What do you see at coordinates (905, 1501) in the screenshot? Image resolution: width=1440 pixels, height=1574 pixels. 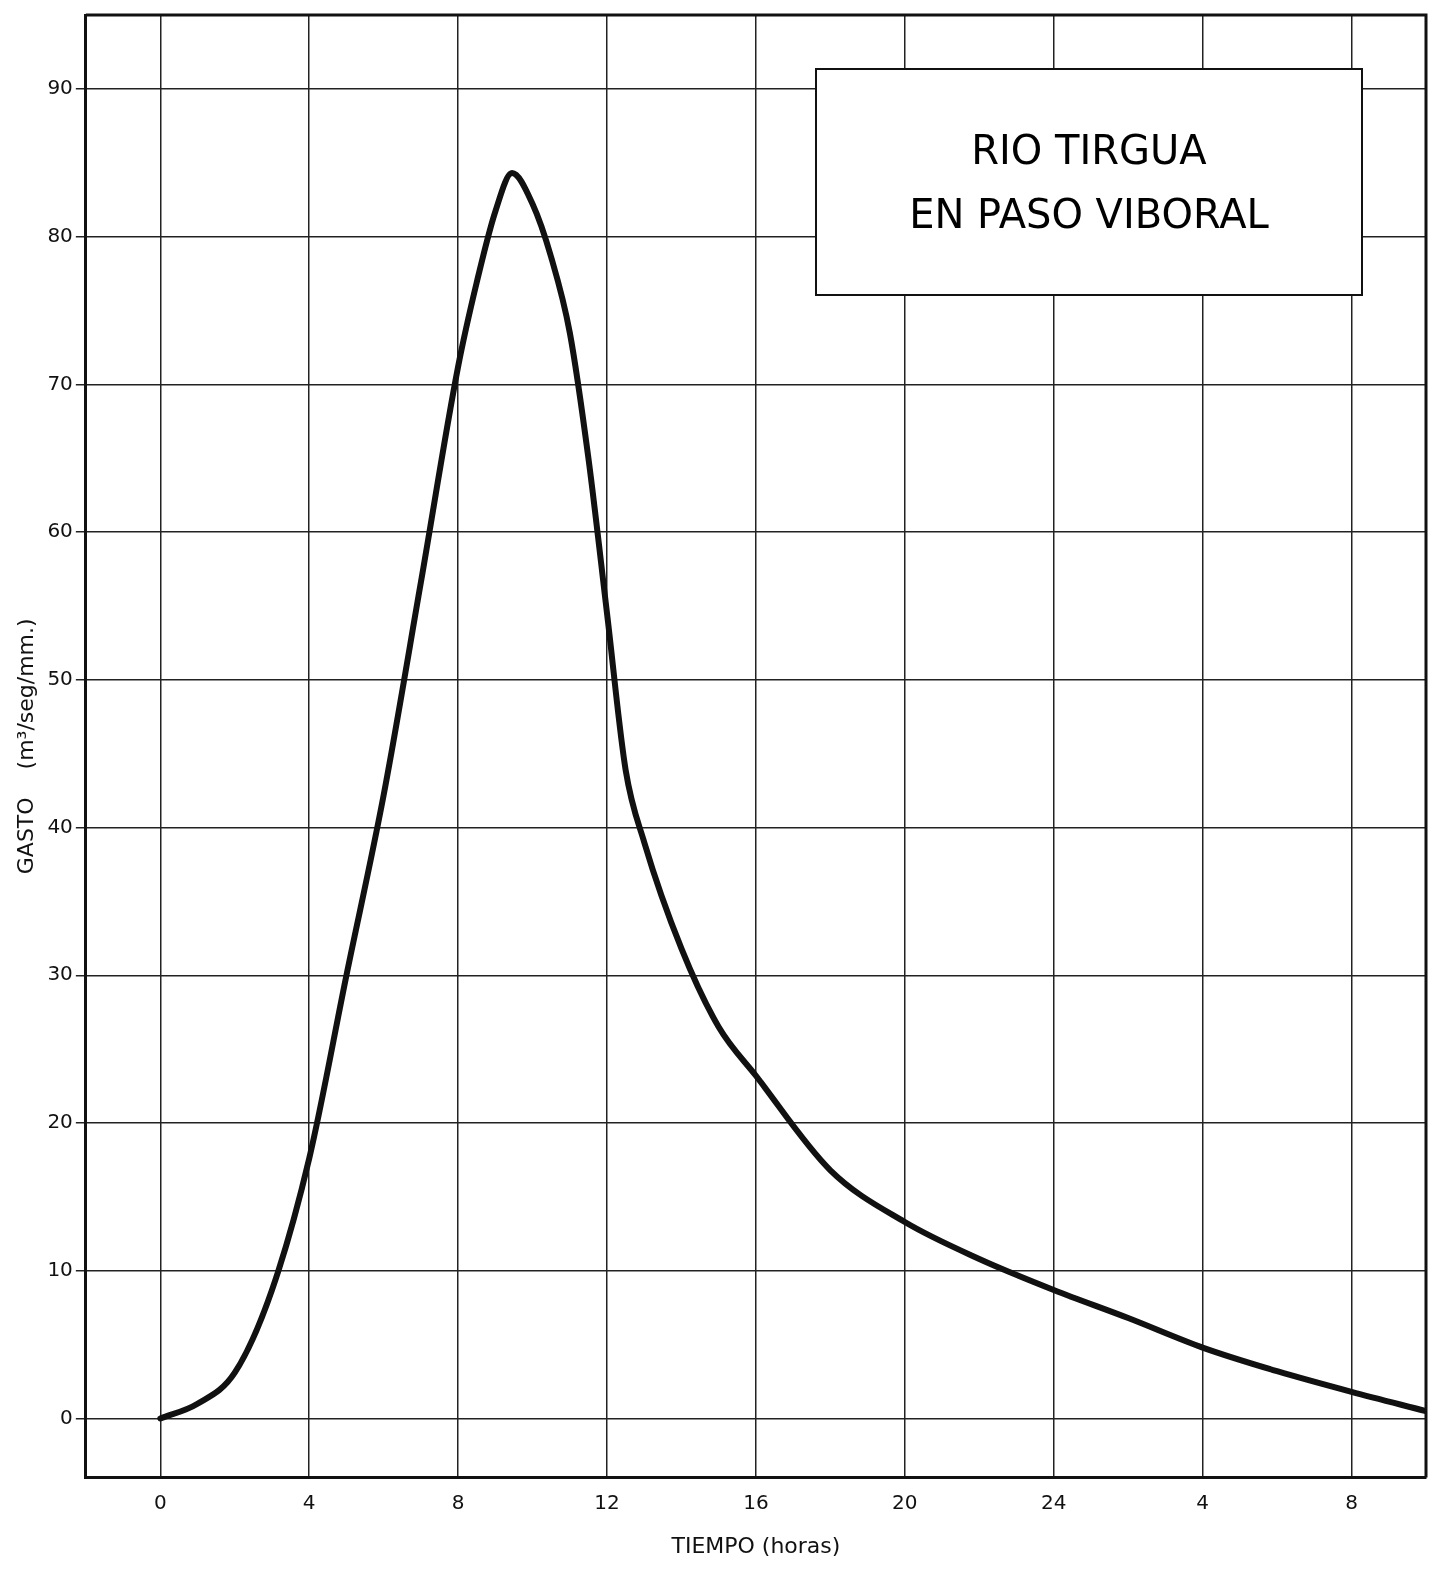 I see `x-tick-label: 20` at bounding box center [905, 1501].